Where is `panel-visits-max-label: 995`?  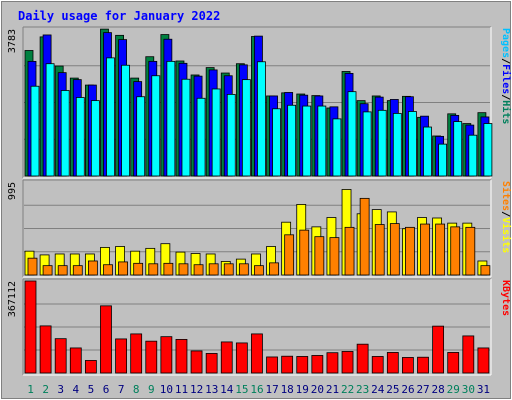
panel-visits-max-label: 995 is located at coordinates (12, 191).